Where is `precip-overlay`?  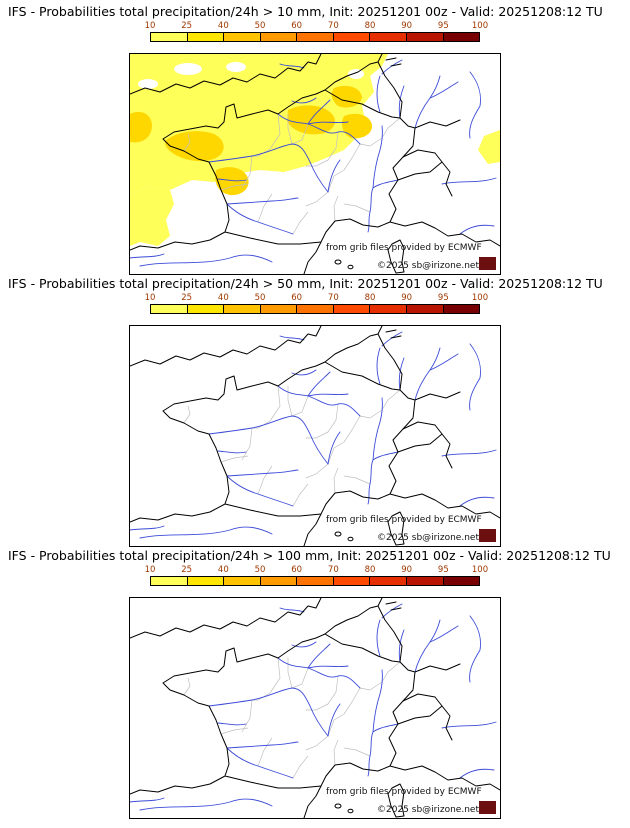
precip-overlay is located at coordinates (315, 150).